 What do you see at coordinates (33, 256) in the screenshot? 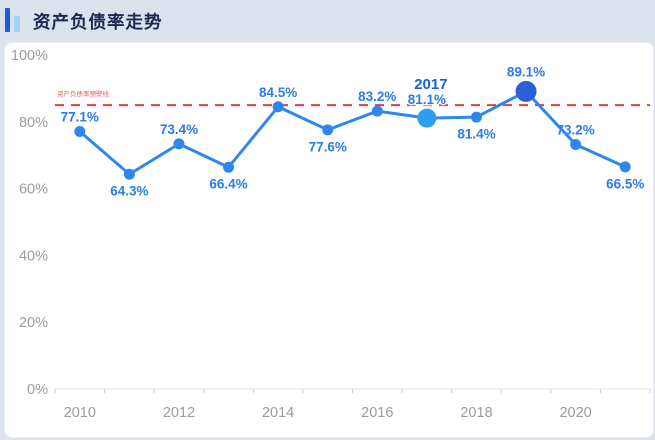
I see `y-axis-label: 40%` at bounding box center [33, 256].